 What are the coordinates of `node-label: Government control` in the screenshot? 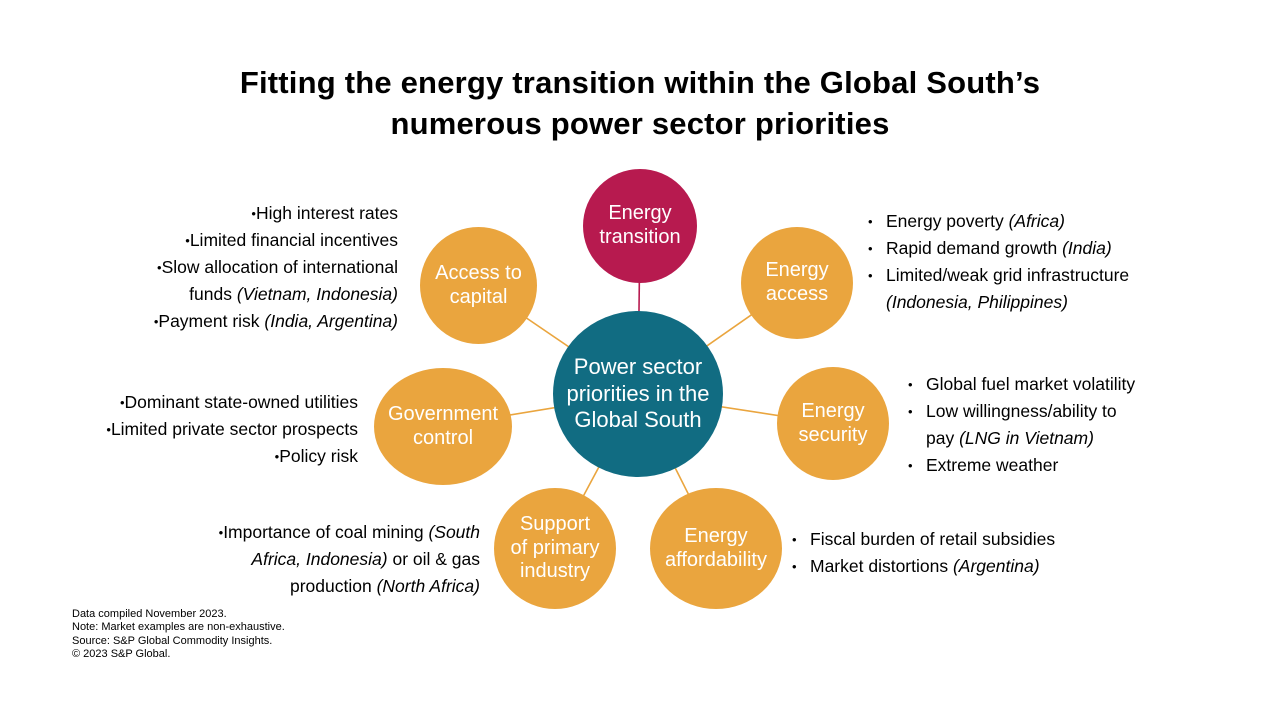 It's located at (443, 425).